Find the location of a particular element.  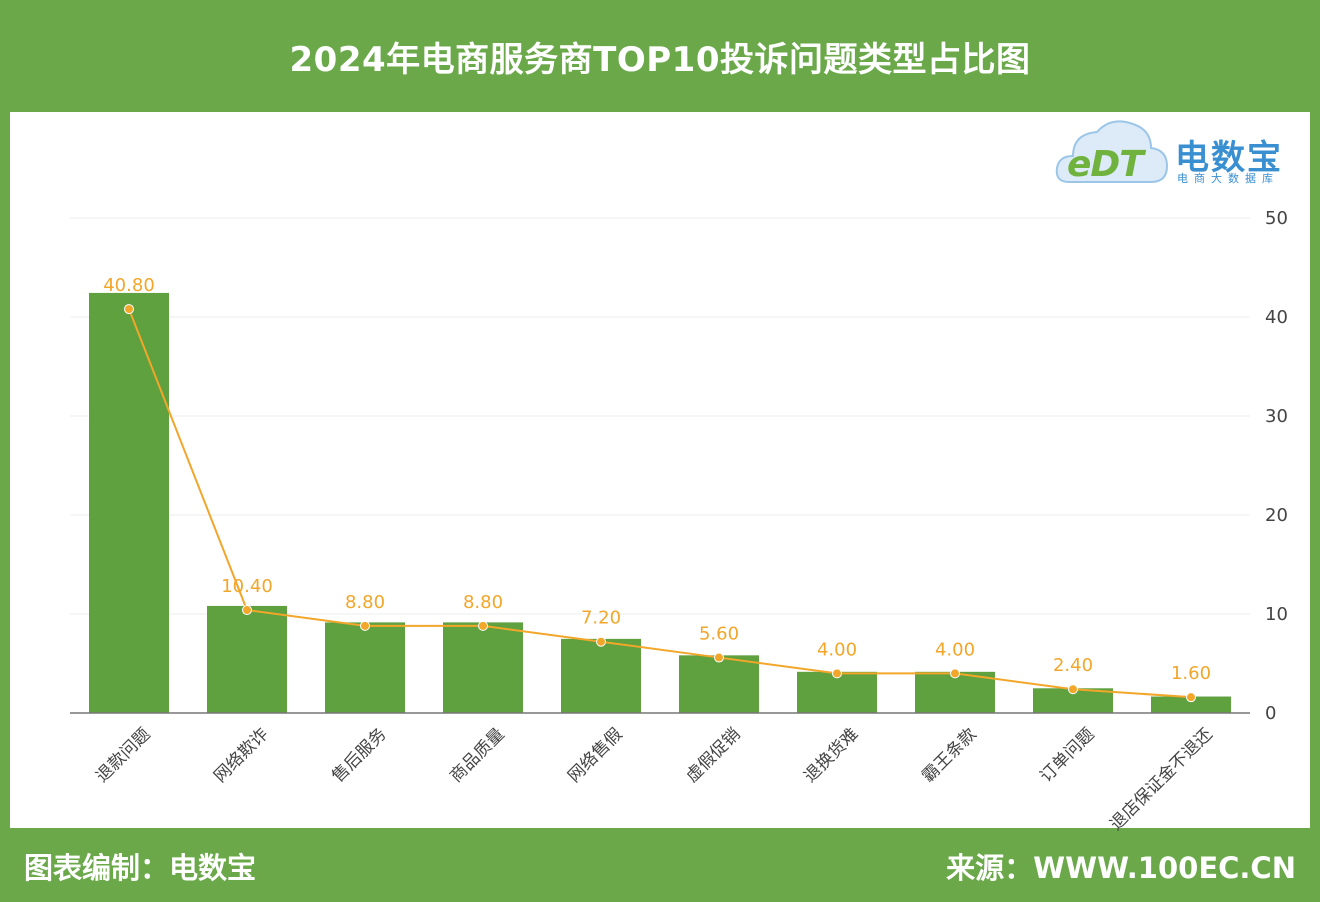

x-tick-label: 网络售假 is located at coordinates (595, 755).